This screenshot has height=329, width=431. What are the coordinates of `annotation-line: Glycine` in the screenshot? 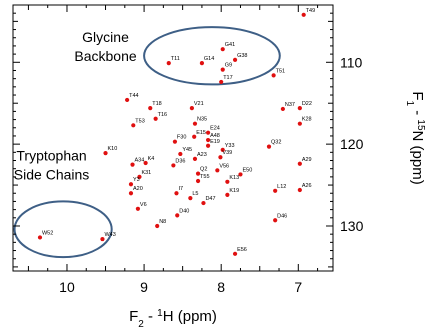 It's located at (105, 37).